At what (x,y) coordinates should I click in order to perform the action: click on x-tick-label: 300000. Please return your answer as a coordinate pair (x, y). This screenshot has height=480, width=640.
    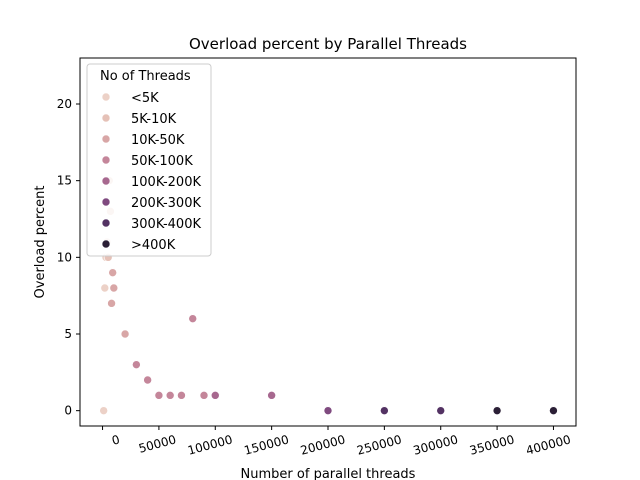
    Looking at the image, I should click on (436, 444).